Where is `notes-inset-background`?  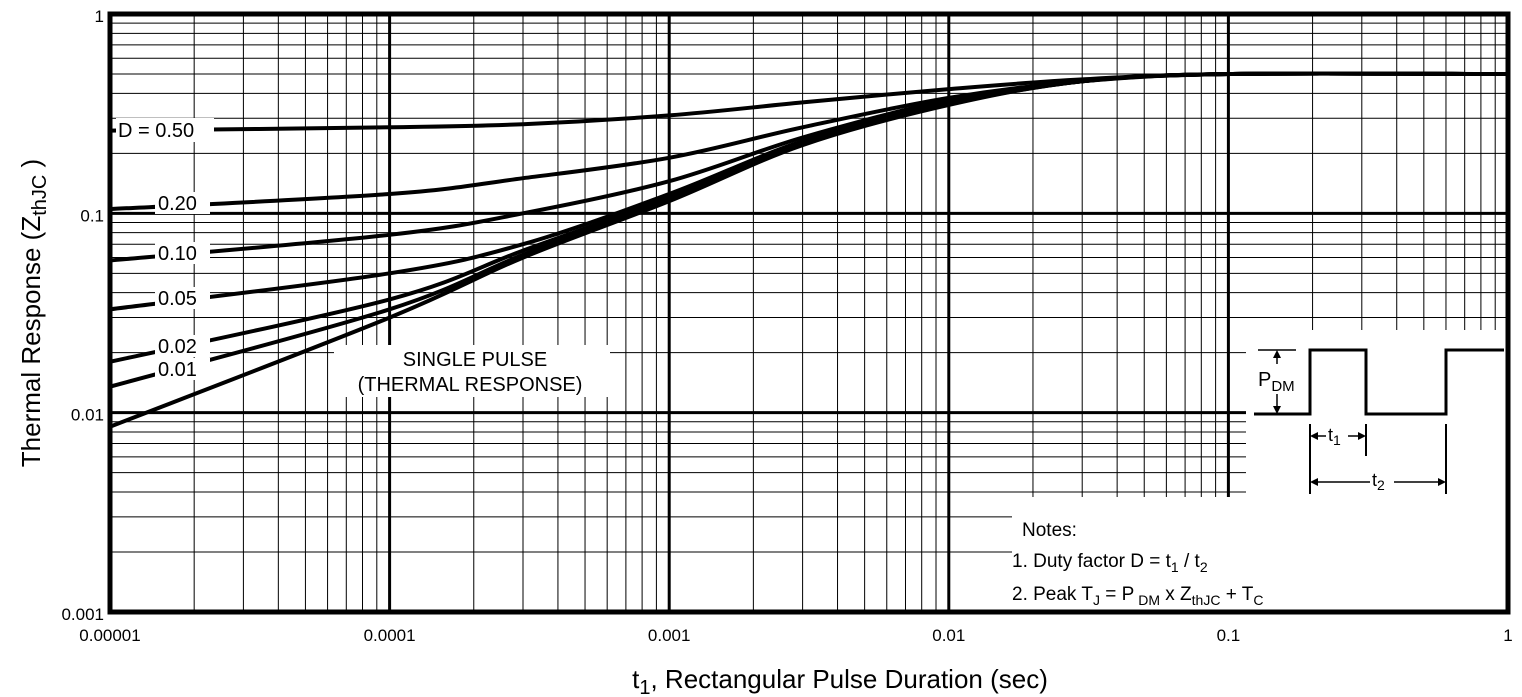 notes-inset-background is located at coordinates (1260, 555).